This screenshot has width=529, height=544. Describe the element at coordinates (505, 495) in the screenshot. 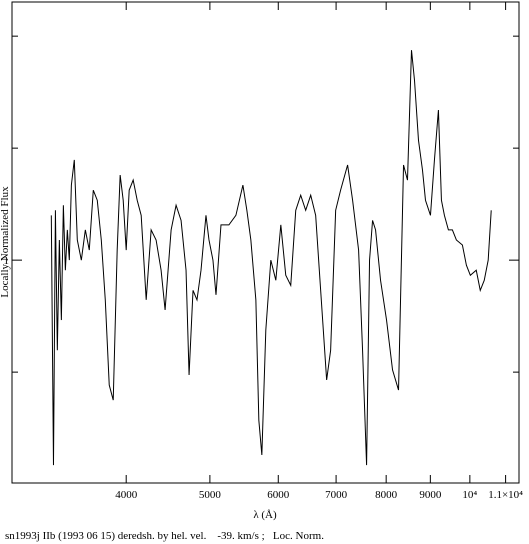

I see `x-tick-label: 1.1×10⁴` at that location.